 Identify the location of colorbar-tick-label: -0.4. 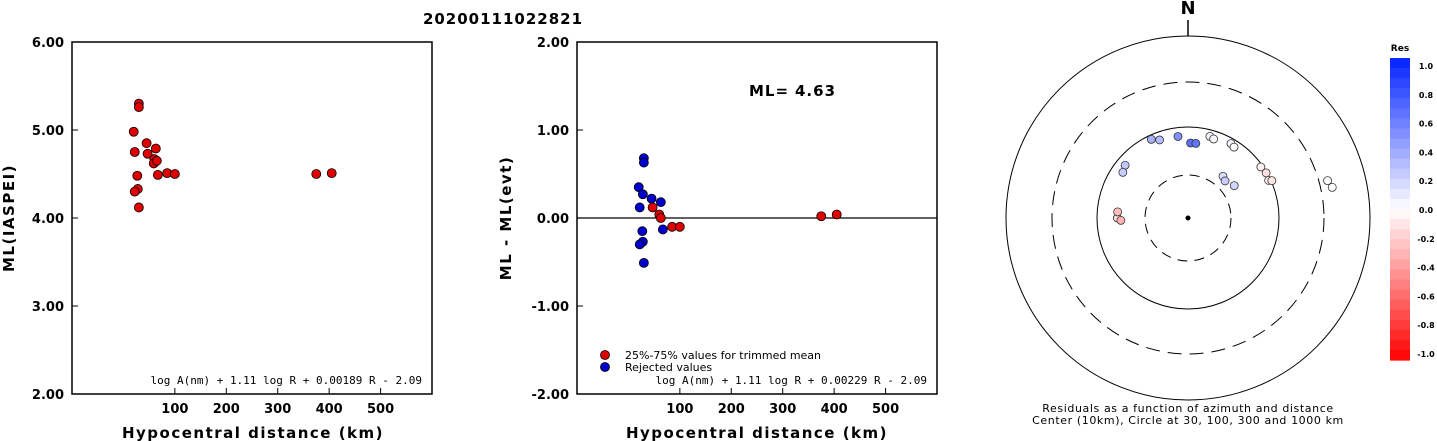
(1426, 268).